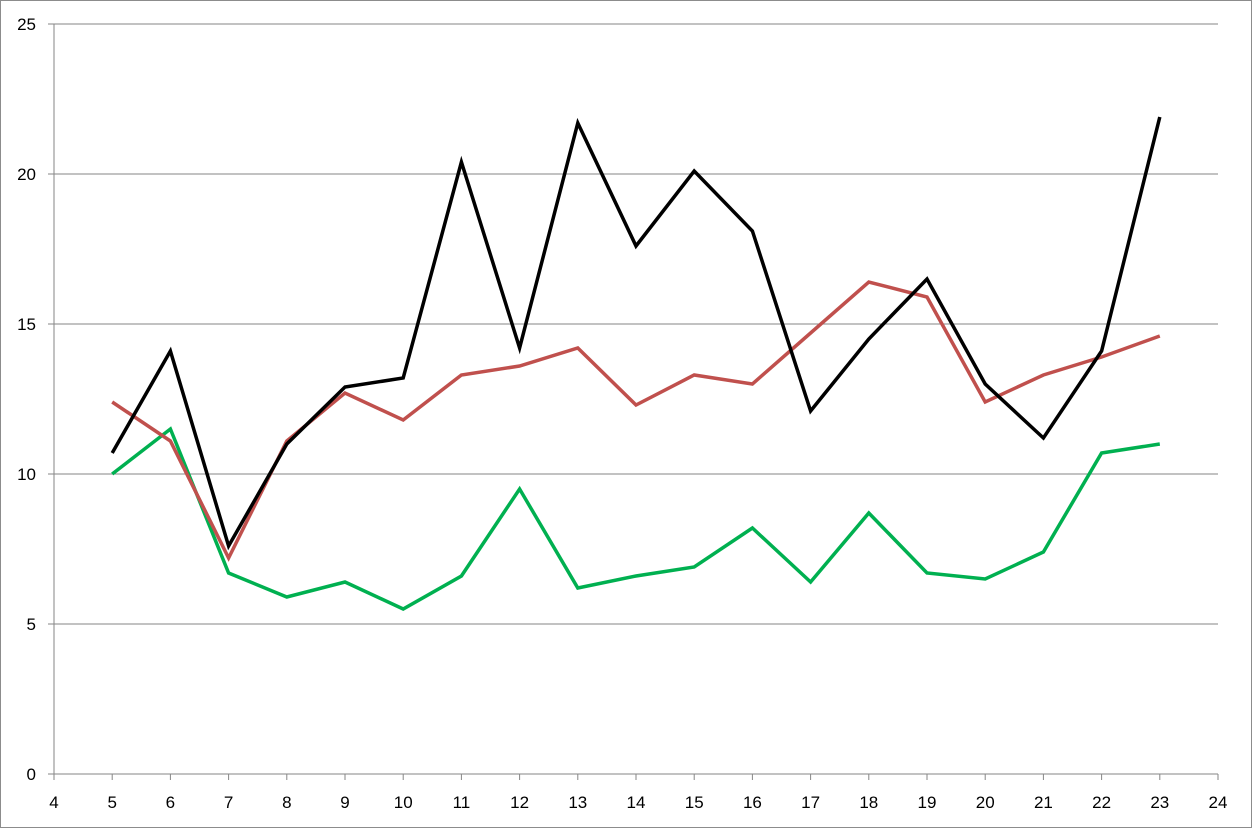 The image size is (1252, 828). I want to click on x-tick-label: 7, so click(228, 802).